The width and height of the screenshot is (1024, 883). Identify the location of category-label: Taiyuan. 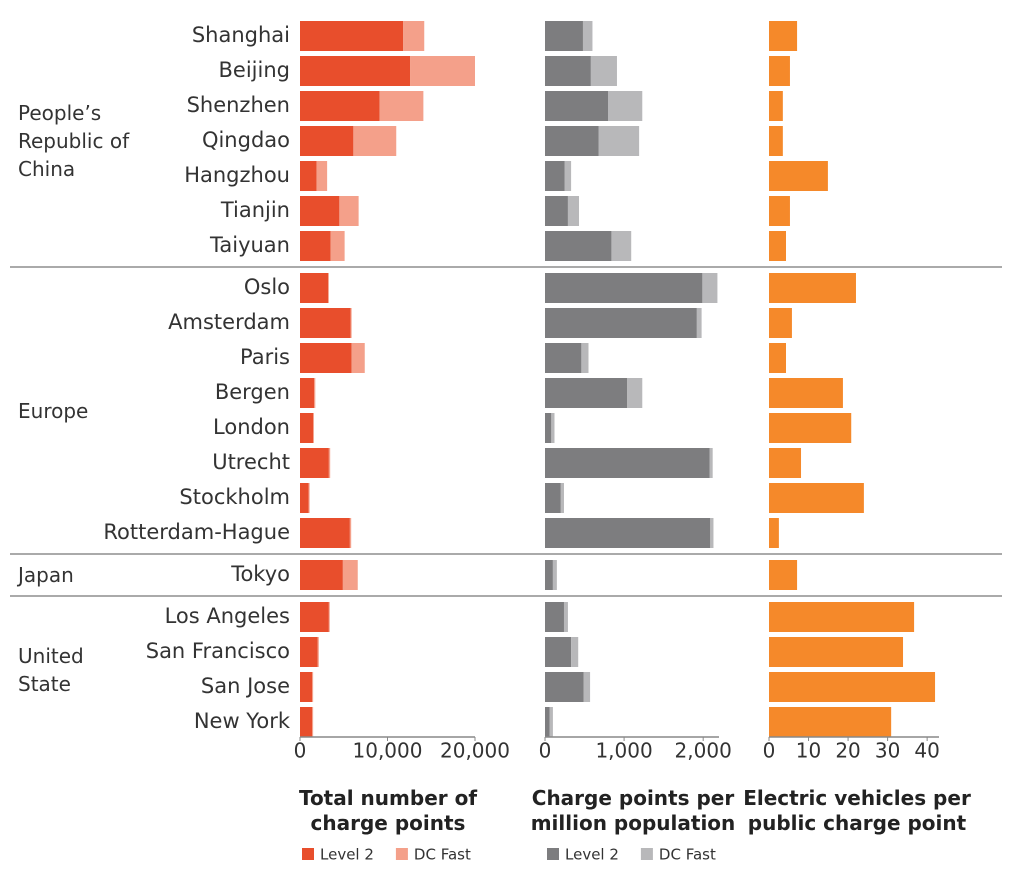
(249, 245).